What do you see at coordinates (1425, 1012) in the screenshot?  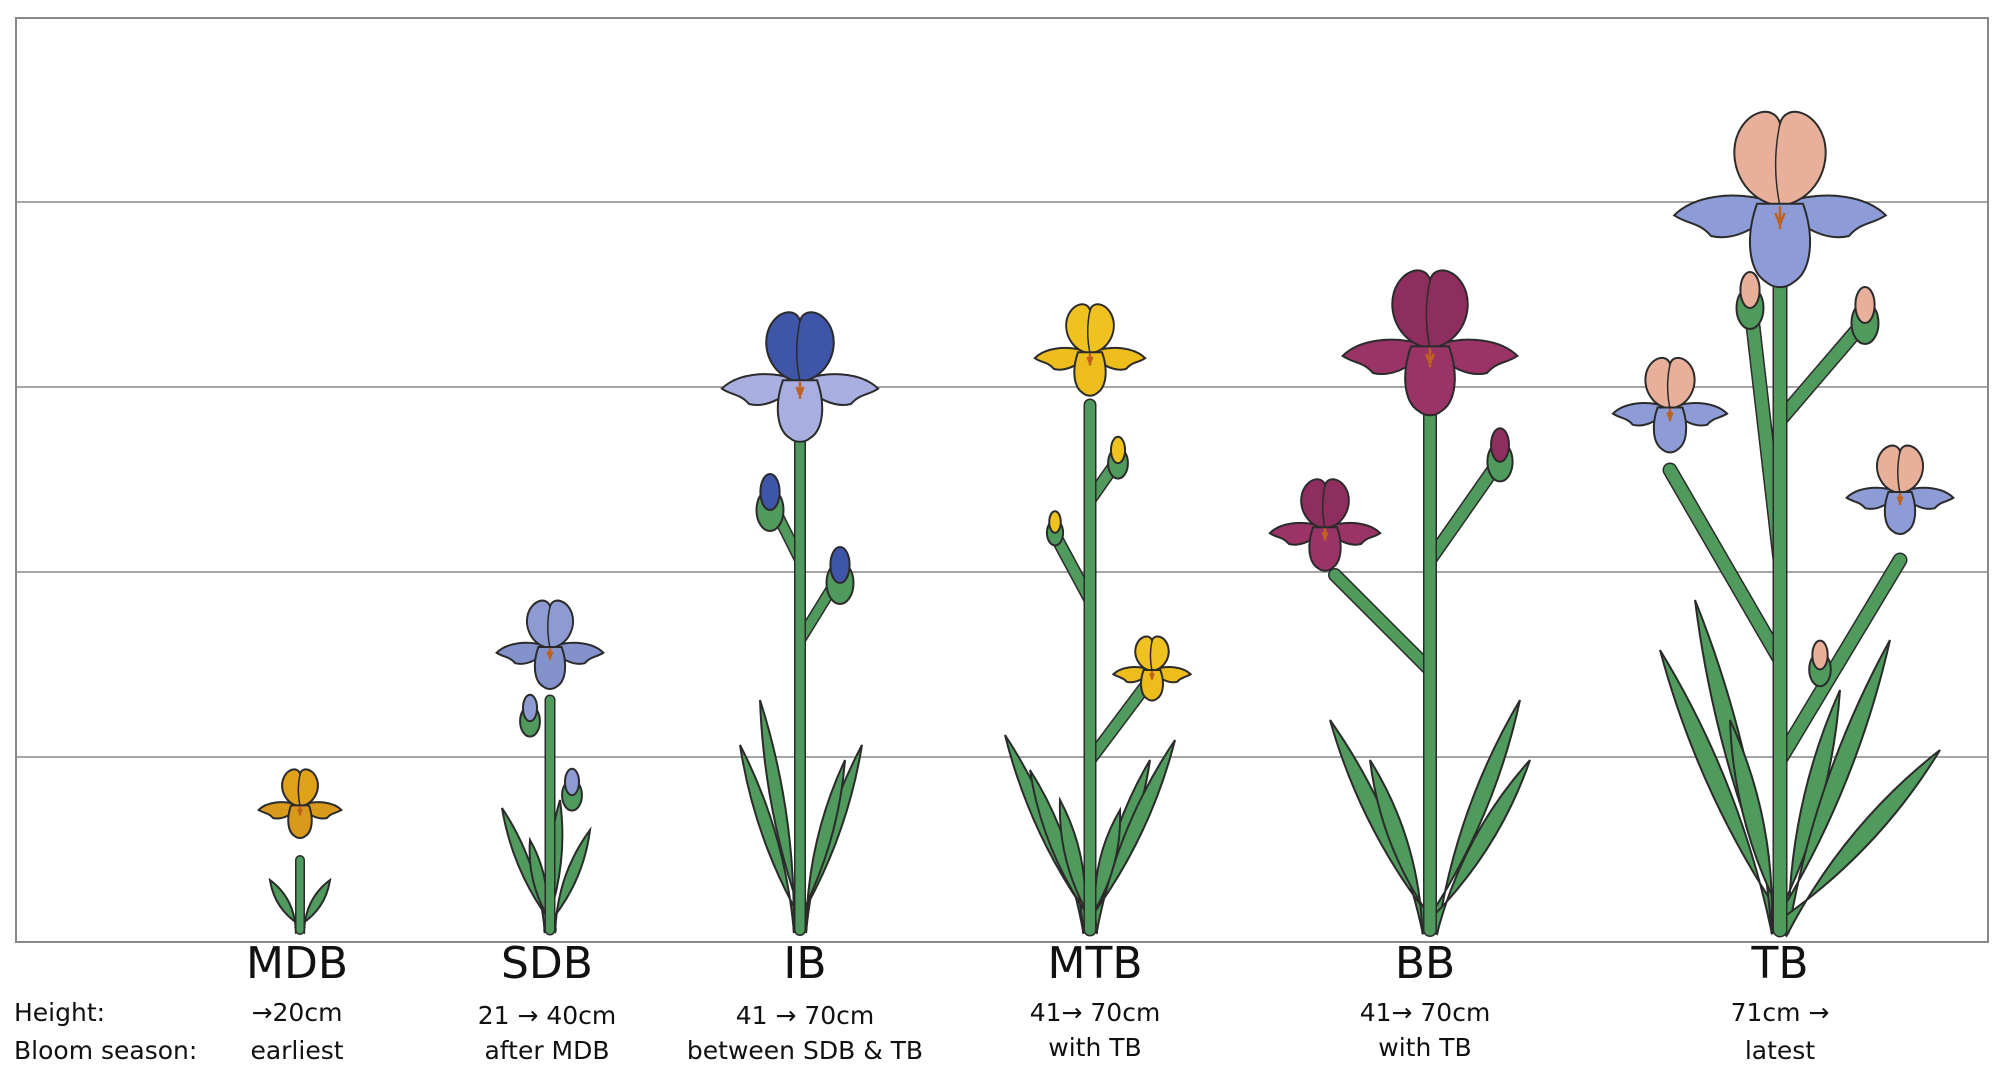 I see `height-value-bb: 41→ 70cm` at bounding box center [1425, 1012].